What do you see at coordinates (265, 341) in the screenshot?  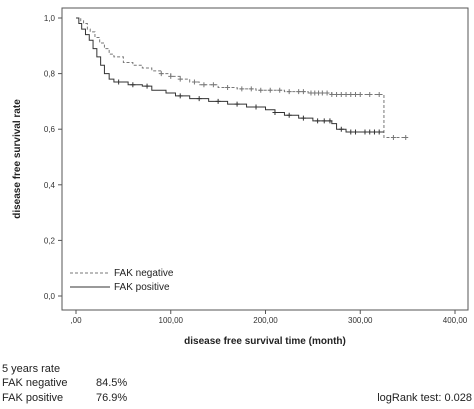 I see `x-axis-title: disease free survival time (month)` at bounding box center [265, 341].